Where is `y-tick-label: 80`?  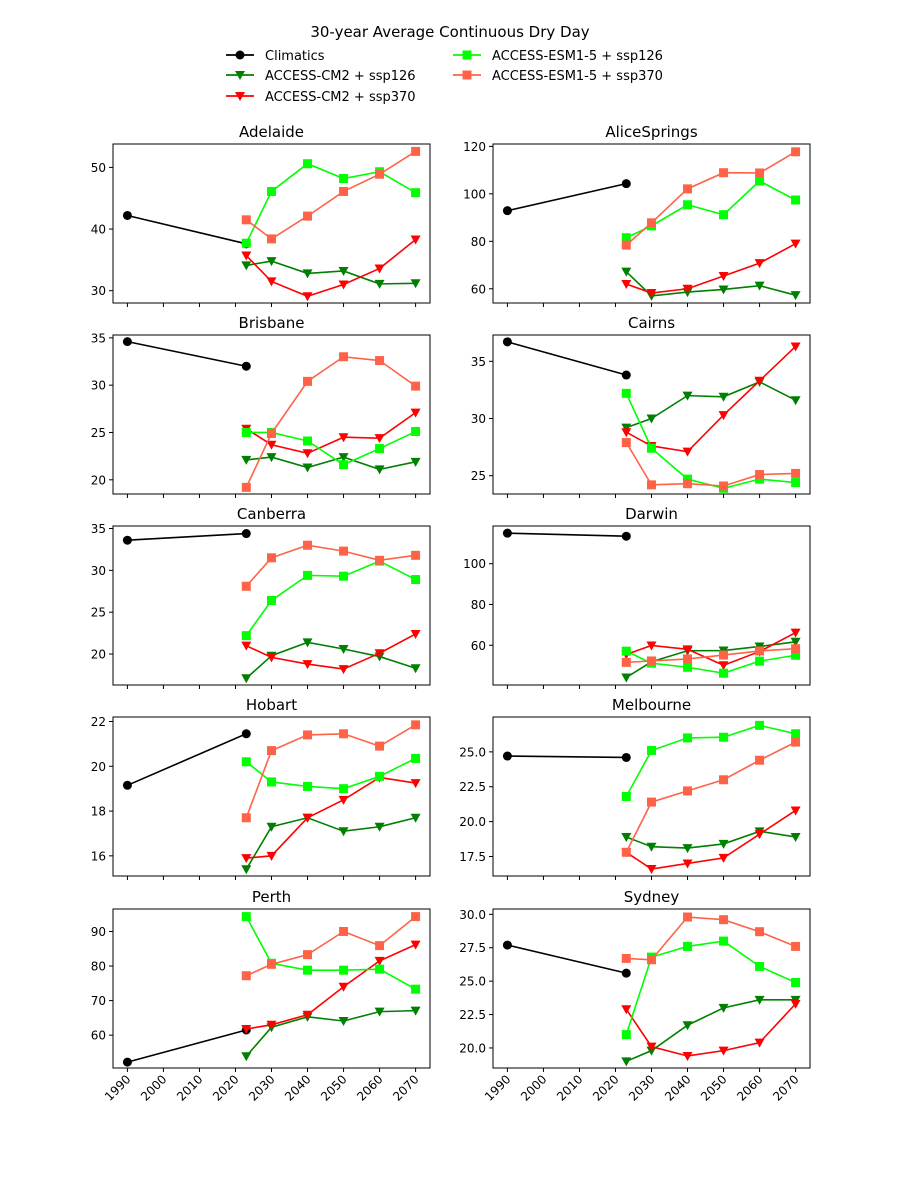 y-tick-label: 80 is located at coordinates (478, 242).